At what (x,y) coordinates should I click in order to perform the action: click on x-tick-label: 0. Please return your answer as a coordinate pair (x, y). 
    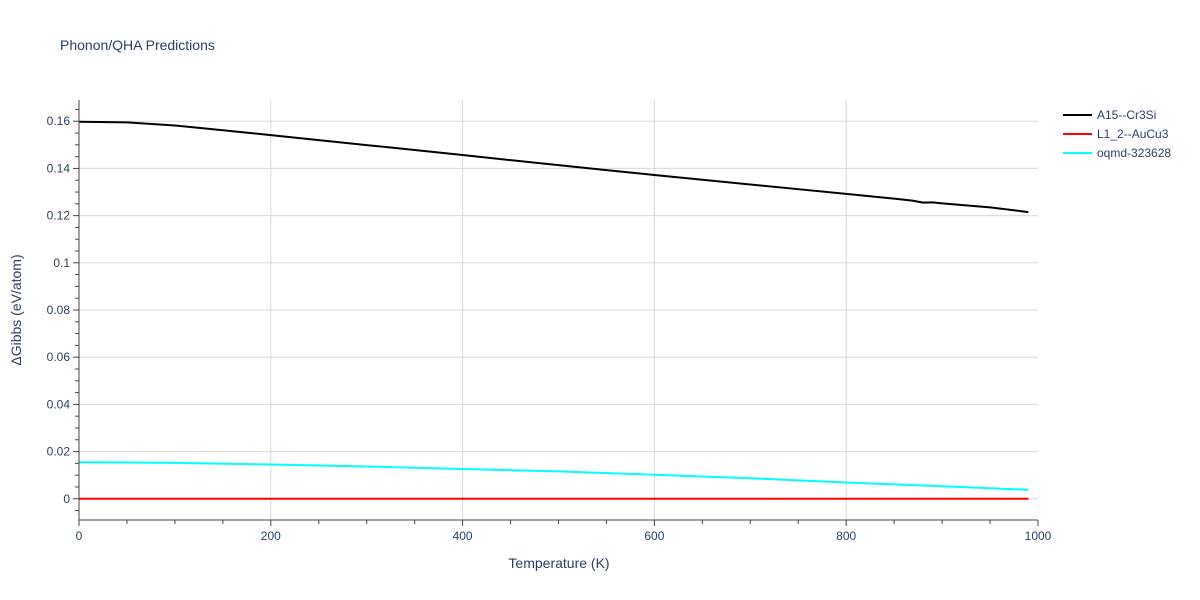
    Looking at the image, I should click on (79, 536).